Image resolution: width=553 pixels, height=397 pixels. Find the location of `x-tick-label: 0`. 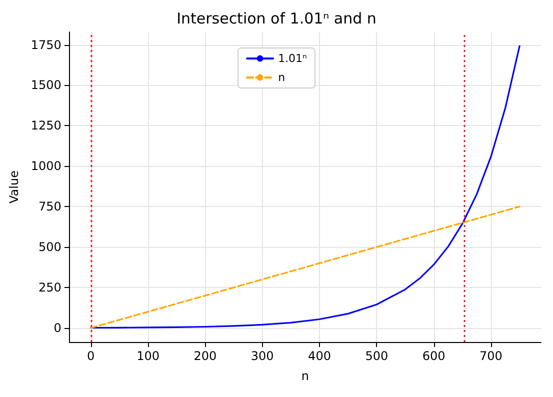

x-tick-label: 0 is located at coordinates (91, 356).